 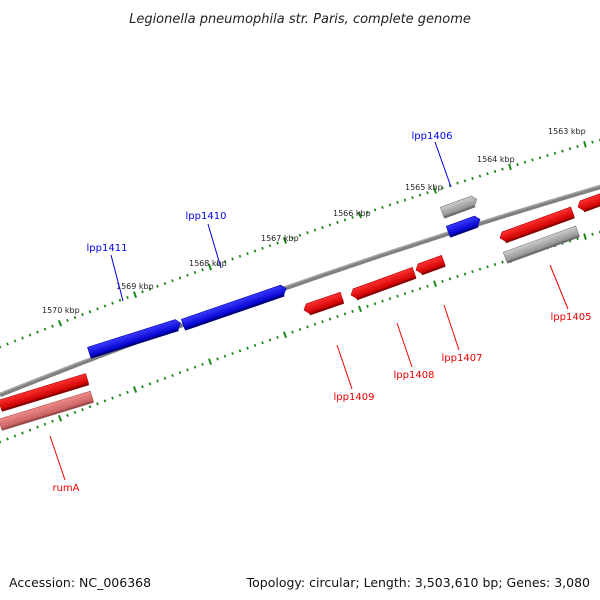 What do you see at coordinates (383, 284) in the screenshot?
I see `gene-lpp1408` at bounding box center [383, 284].